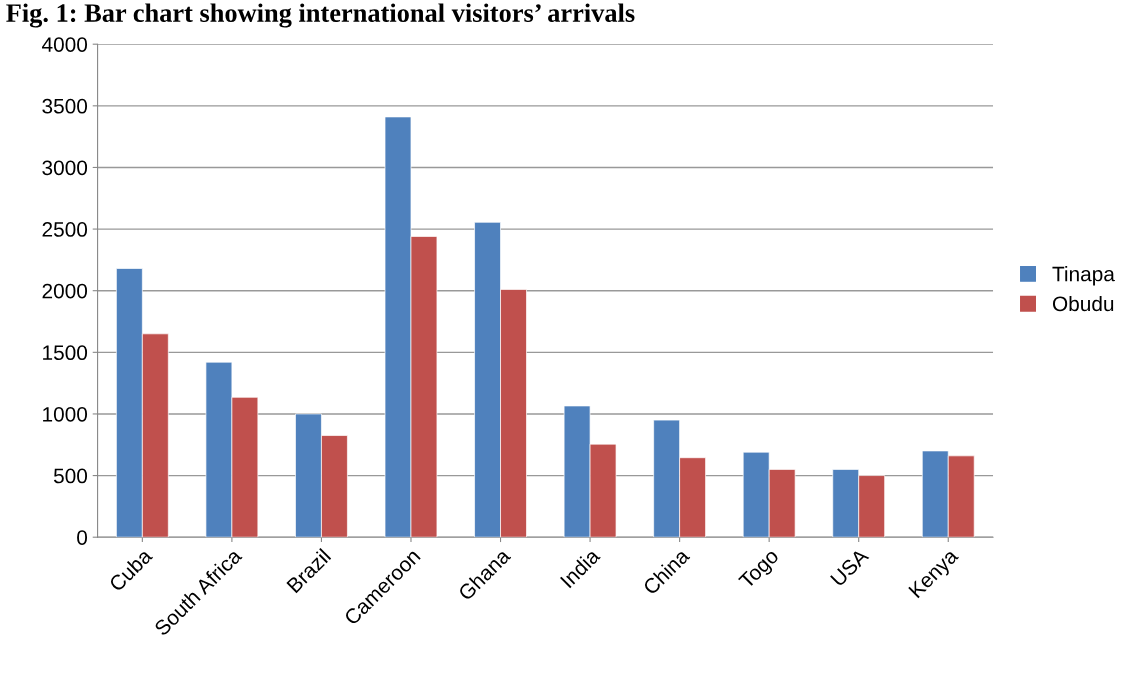  What do you see at coordinates (65, 229) in the screenshot?
I see `y-tick-label: 2500` at bounding box center [65, 229].